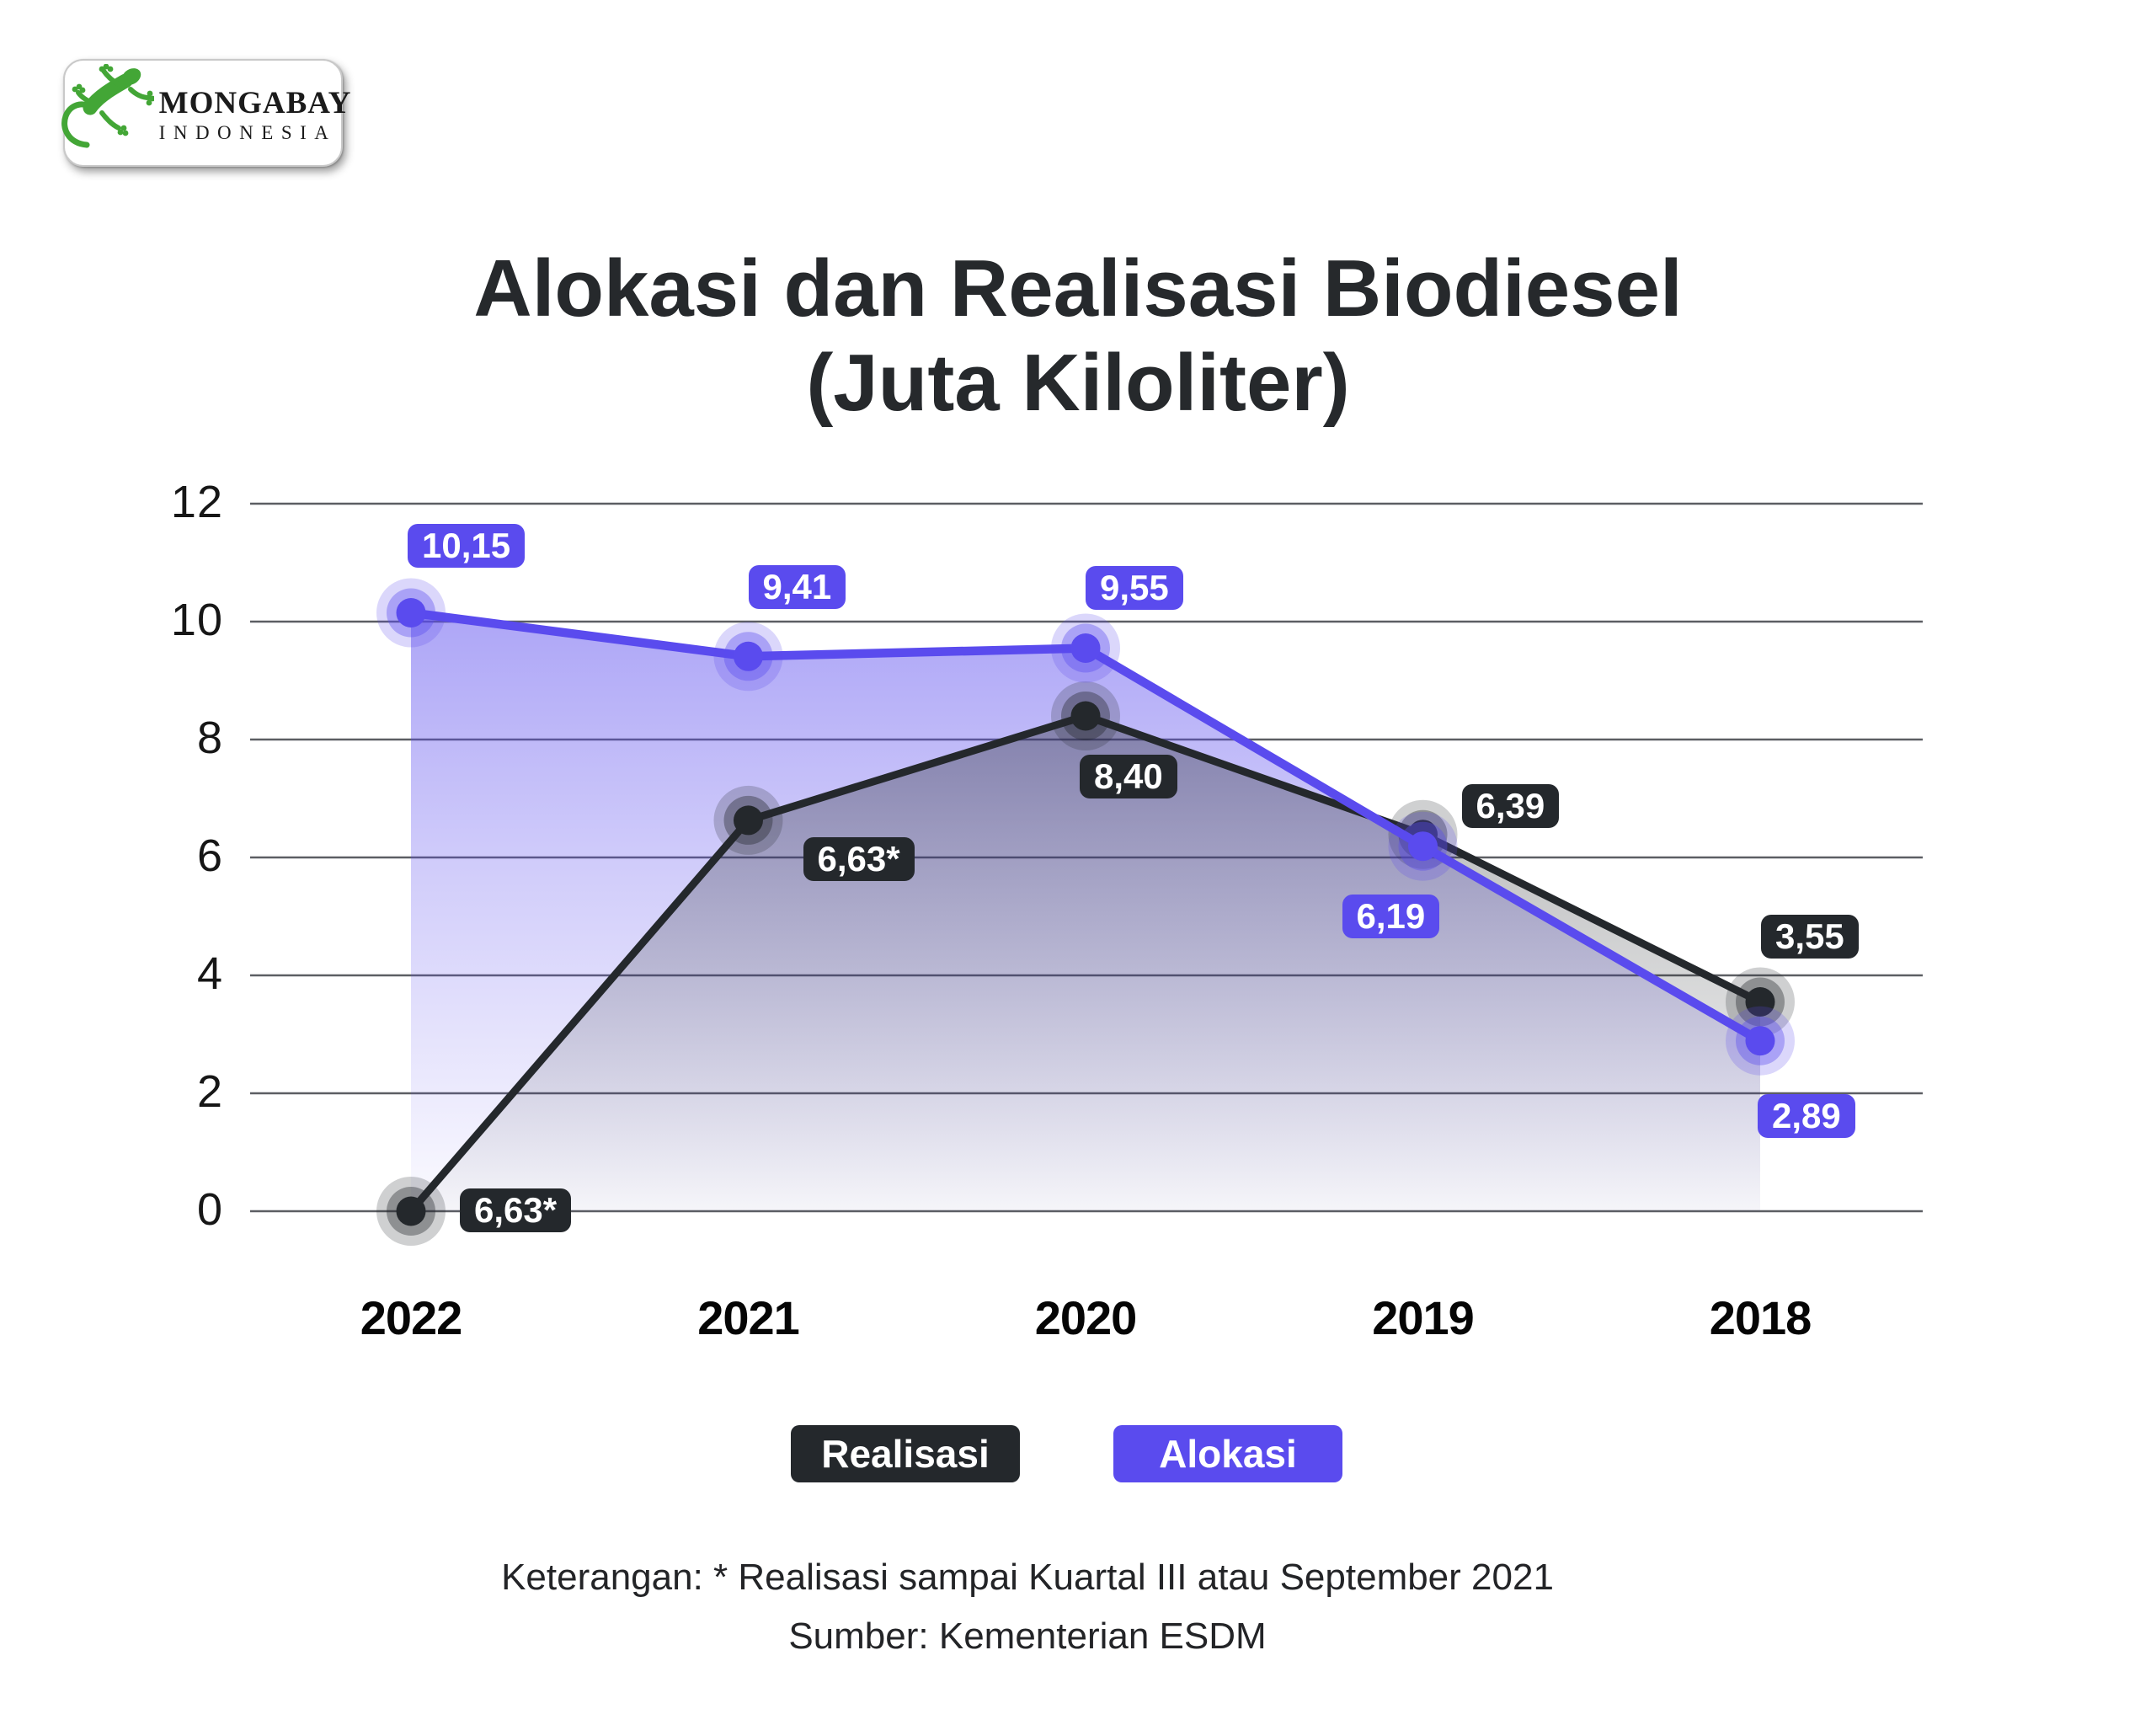  Describe the element at coordinates (1760, 1041) in the screenshot. I see `alokasi-point-2018` at that location.